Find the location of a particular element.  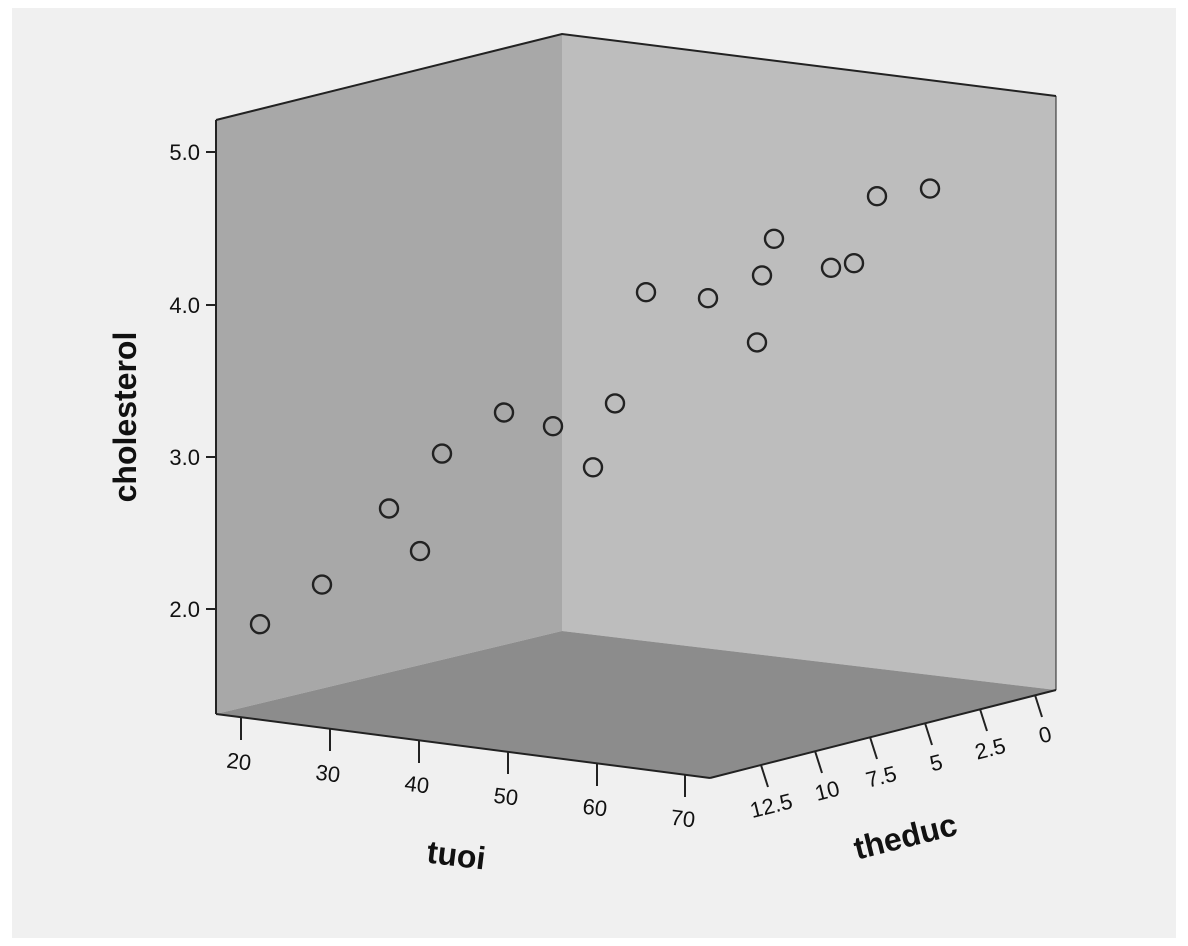

x-axis-ticks: 20 30 40 50 60 70 is located at coordinates (461, 775).